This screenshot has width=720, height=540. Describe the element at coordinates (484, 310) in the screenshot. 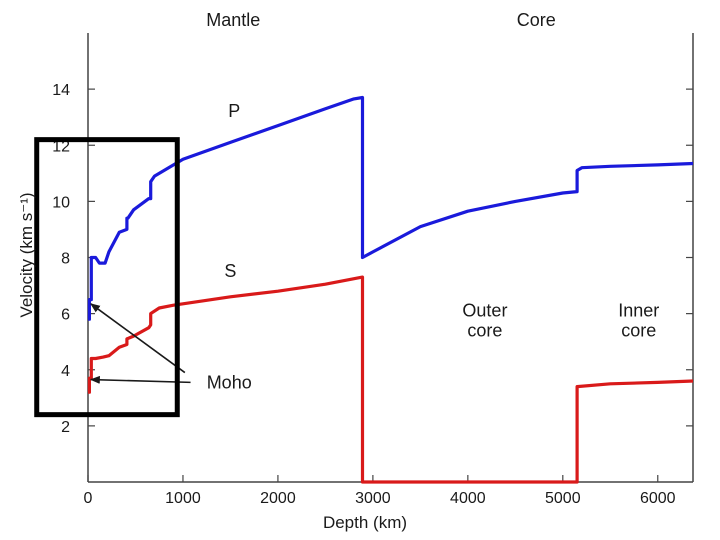

I see `outer-core-label: Outer` at that location.